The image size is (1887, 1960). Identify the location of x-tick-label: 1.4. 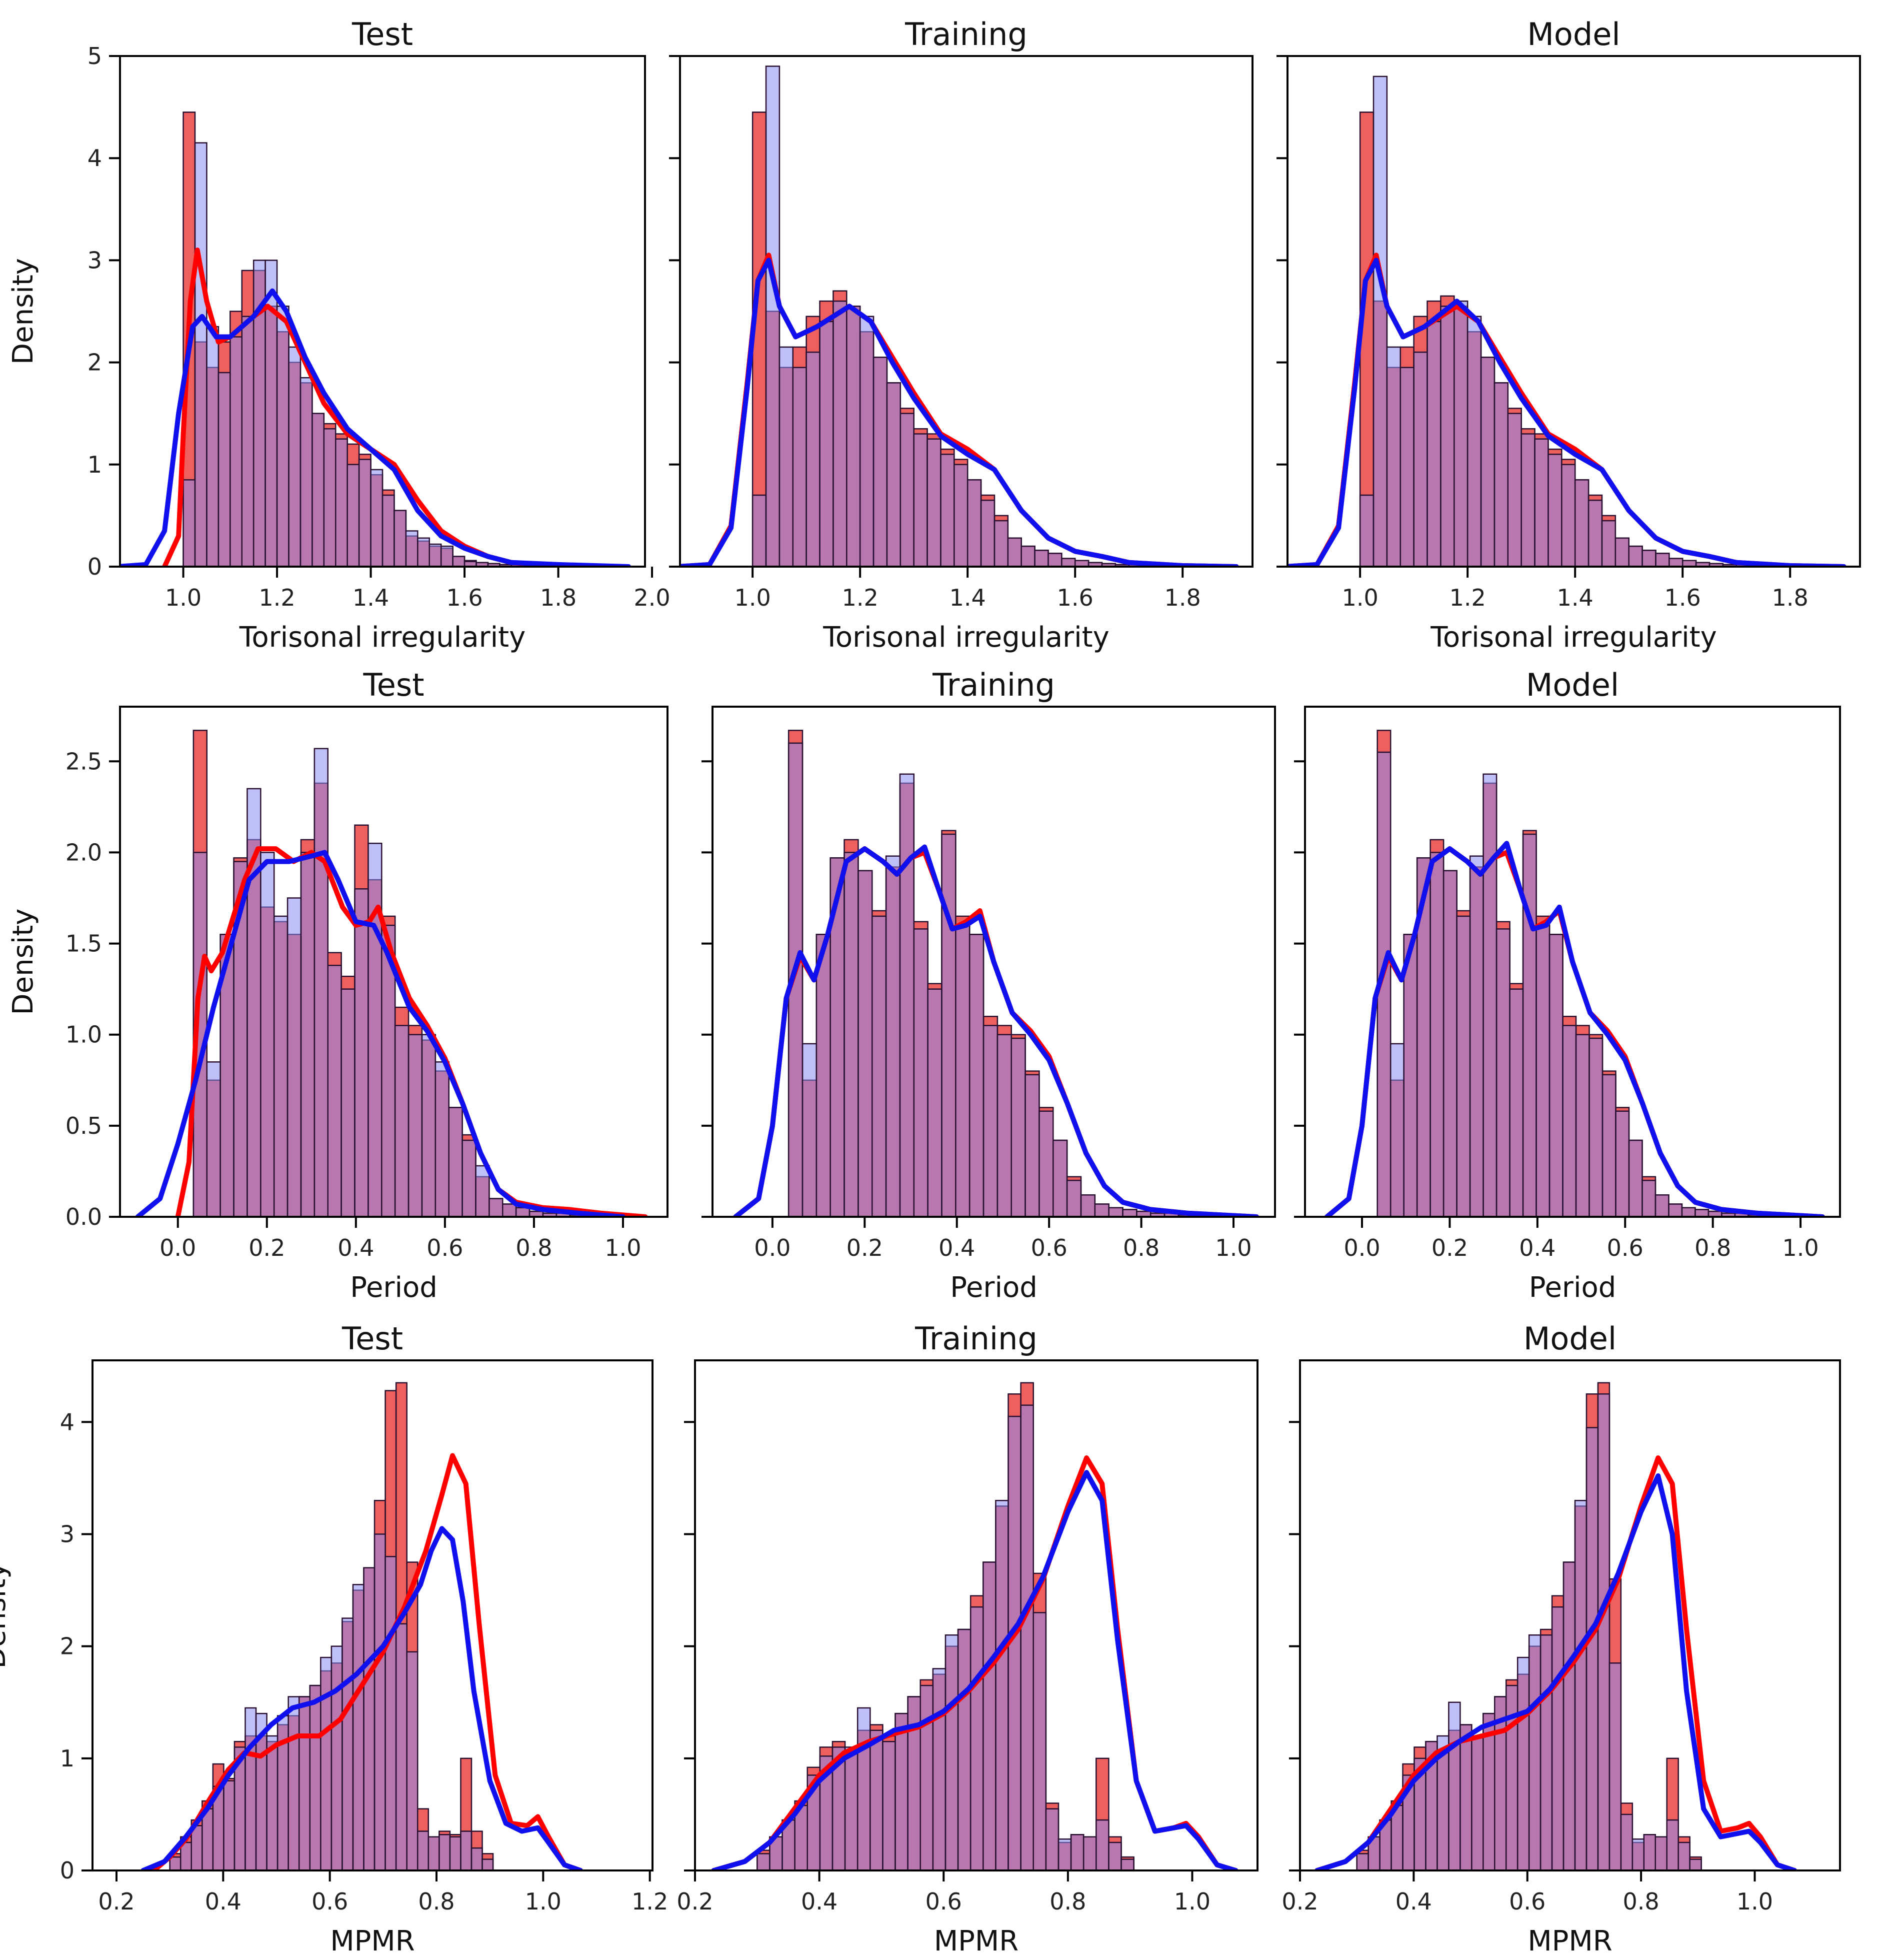
(370, 597).